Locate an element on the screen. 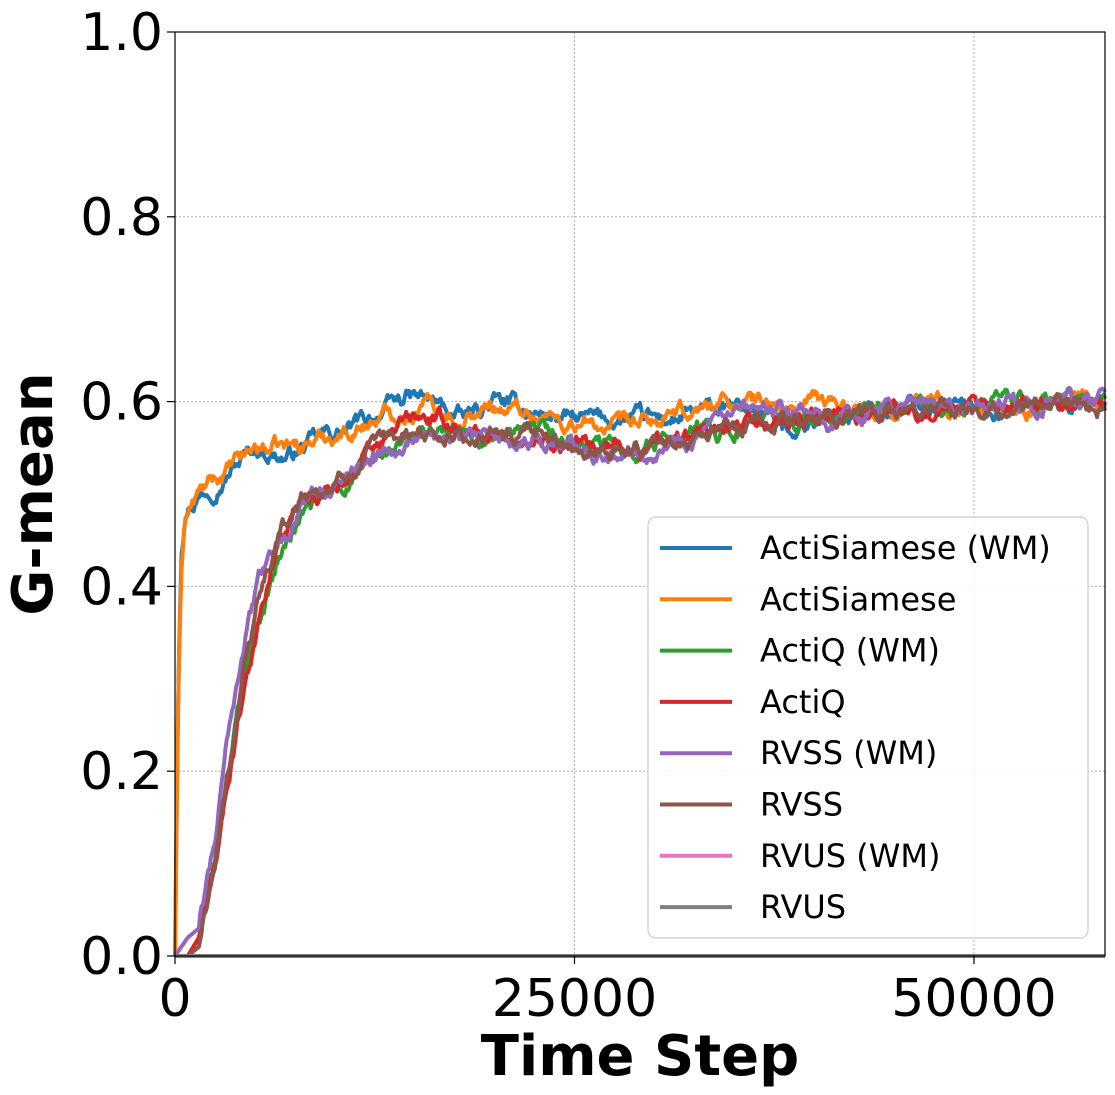 The width and height of the screenshot is (1115, 1095). x-tick-label: 25000 is located at coordinates (574, 999).